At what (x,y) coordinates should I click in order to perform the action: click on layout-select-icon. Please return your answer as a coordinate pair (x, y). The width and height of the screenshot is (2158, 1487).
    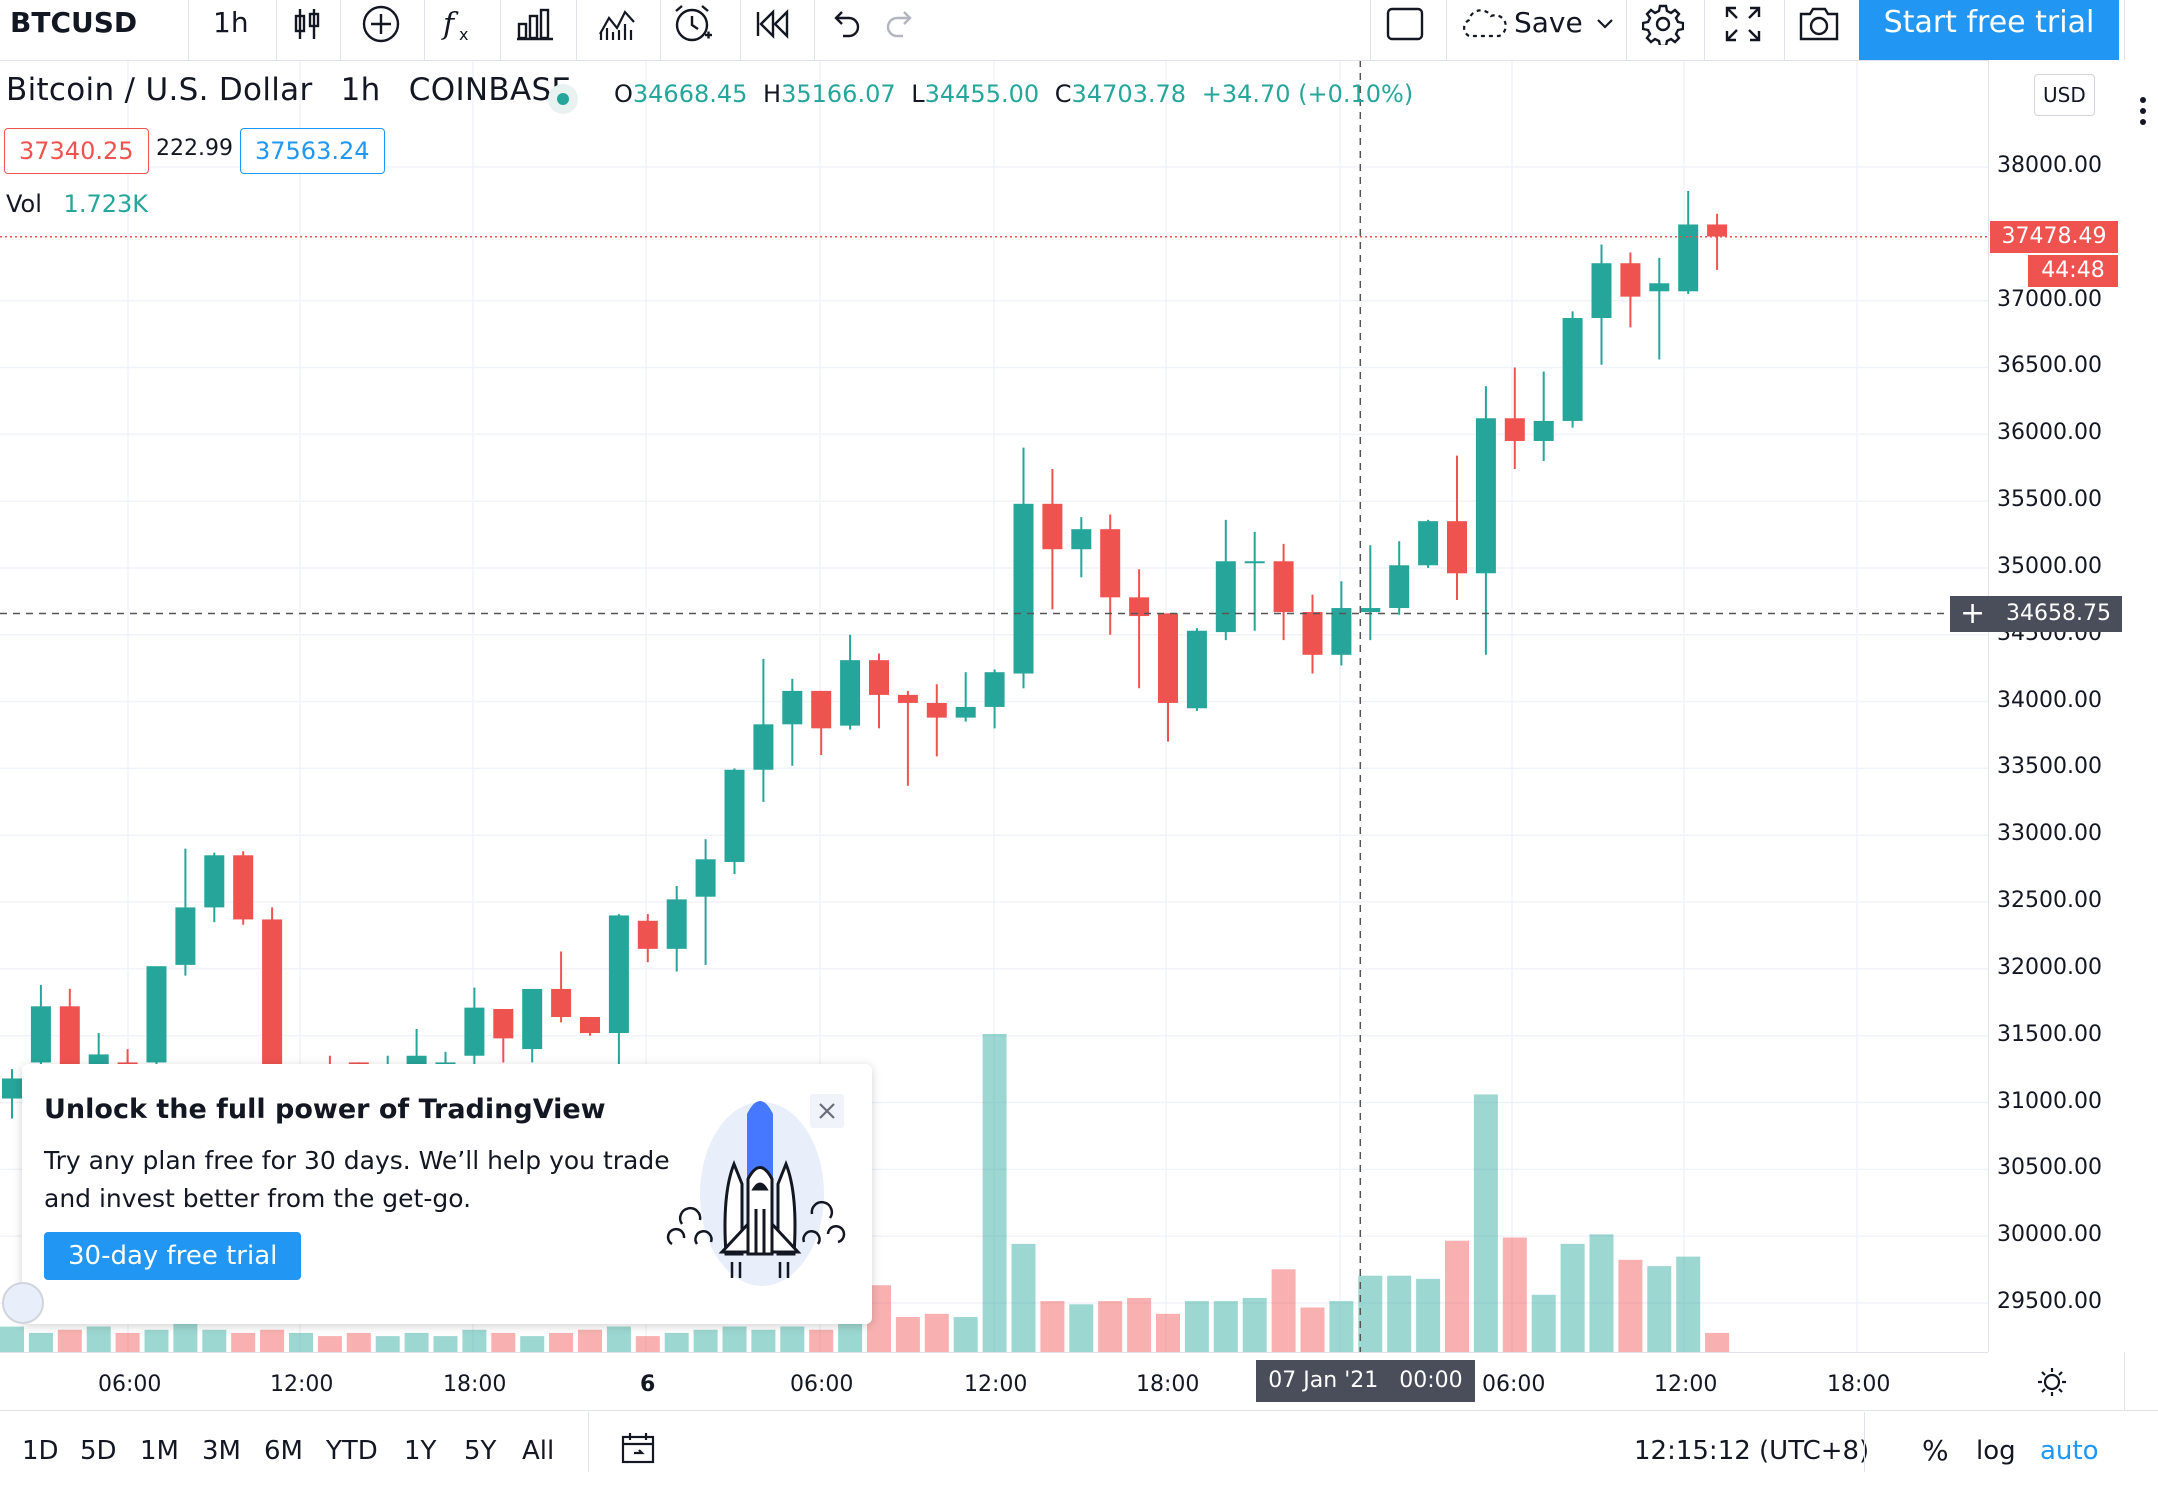
    Looking at the image, I should click on (1405, 24).